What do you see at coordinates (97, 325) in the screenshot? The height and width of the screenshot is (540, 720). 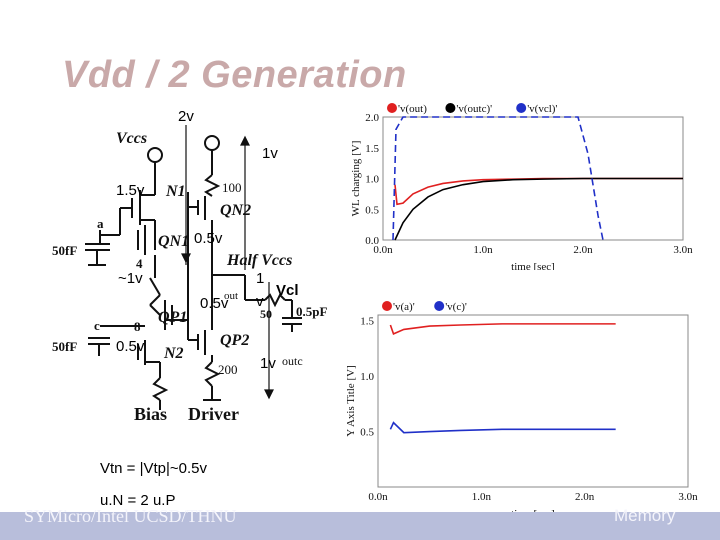 I see `node-c-label: c` at bounding box center [97, 325].